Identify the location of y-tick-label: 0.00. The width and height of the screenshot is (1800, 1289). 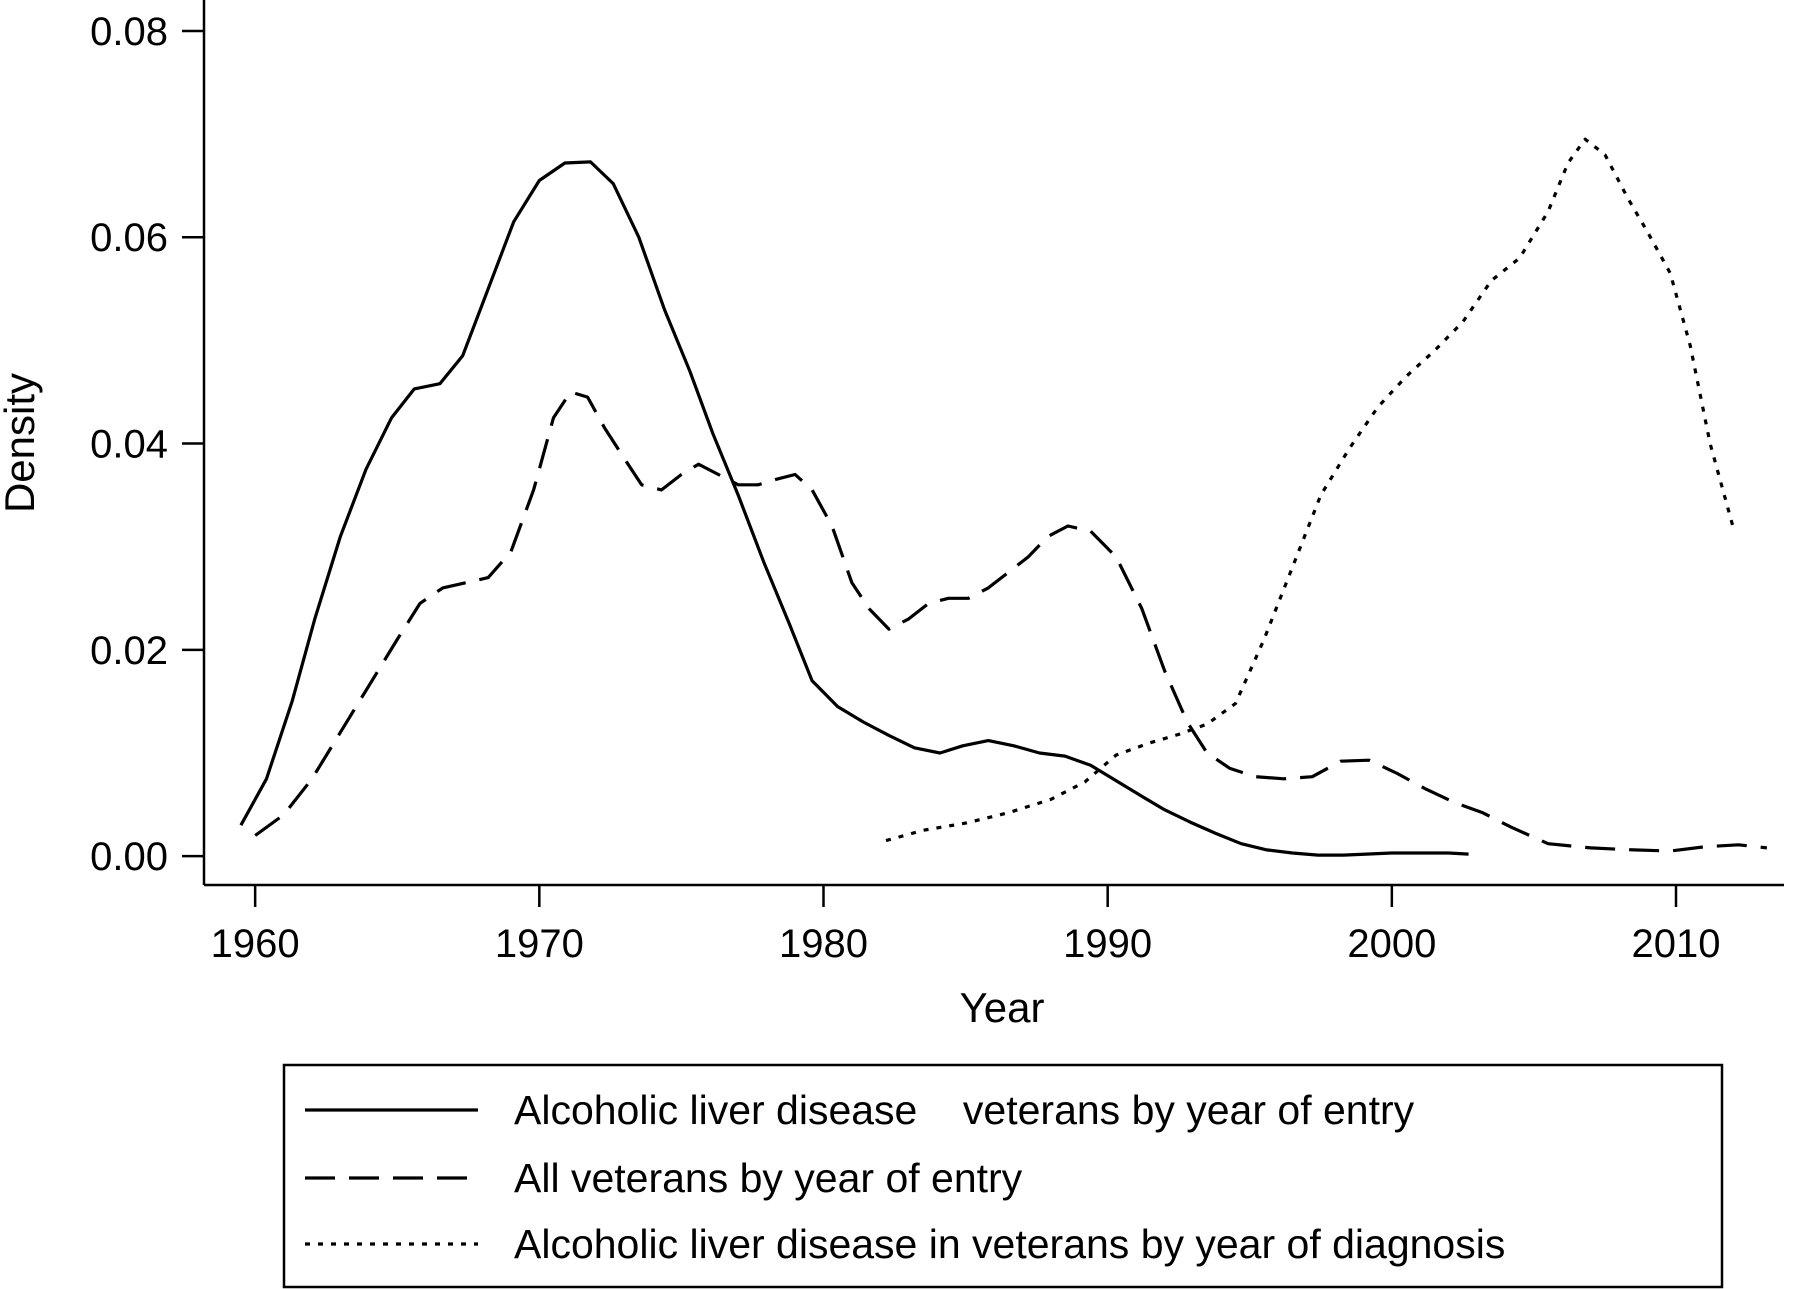
(129, 857).